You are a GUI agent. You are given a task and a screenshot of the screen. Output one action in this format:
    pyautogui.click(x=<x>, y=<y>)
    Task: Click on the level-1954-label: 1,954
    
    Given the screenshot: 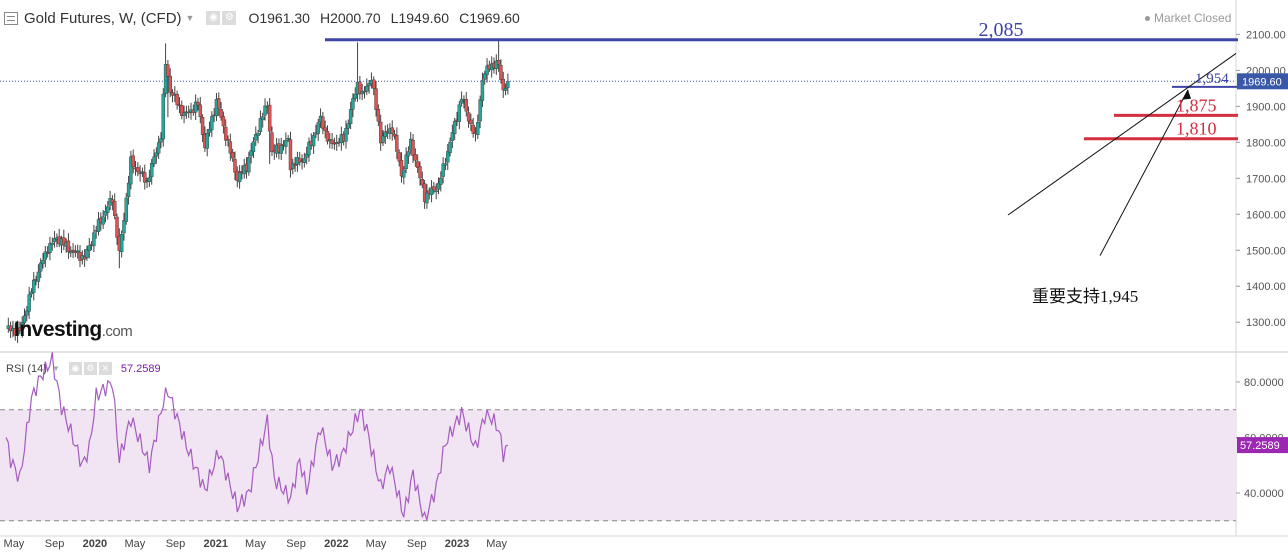 What is the action you would take?
    pyautogui.click(x=1212, y=79)
    